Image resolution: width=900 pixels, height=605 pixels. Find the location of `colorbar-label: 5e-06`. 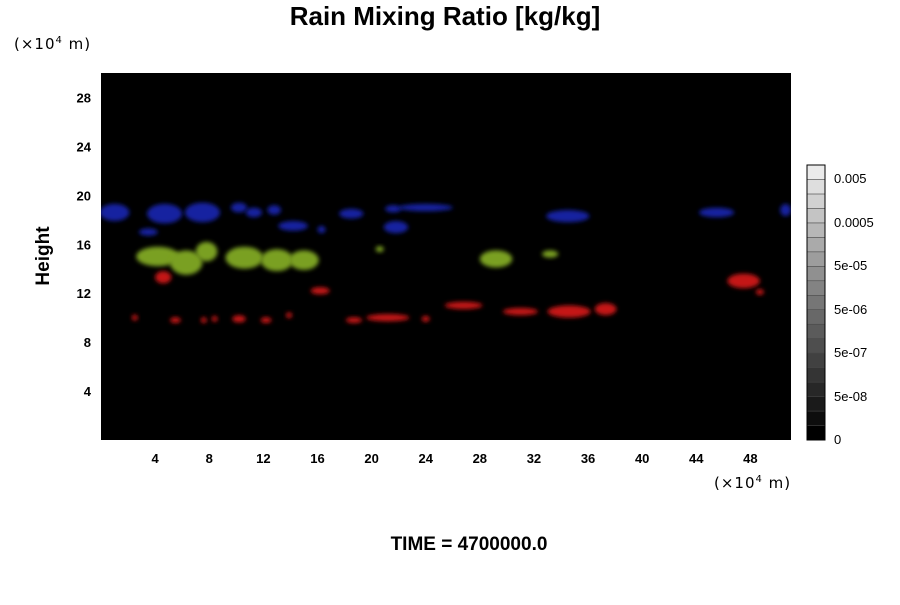

colorbar-label: 5e-06 is located at coordinates (850, 309).